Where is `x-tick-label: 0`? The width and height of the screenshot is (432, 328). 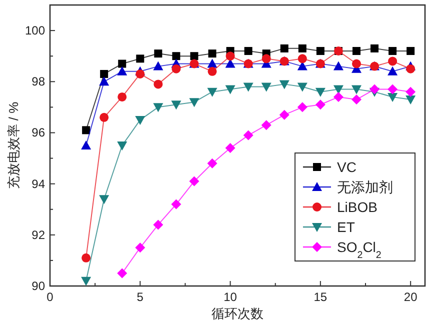 x-tick-label: 0 is located at coordinates (50, 297).